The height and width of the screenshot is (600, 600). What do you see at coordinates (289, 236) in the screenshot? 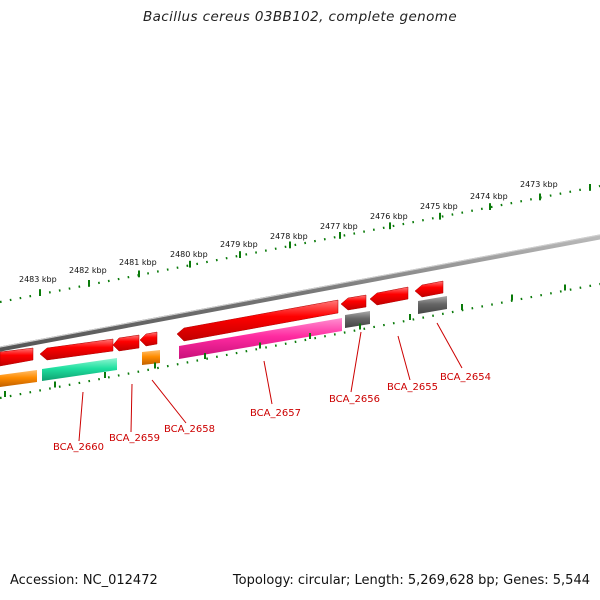
I see `scale-label-2478: 2478 kbp` at bounding box center [289, 236].